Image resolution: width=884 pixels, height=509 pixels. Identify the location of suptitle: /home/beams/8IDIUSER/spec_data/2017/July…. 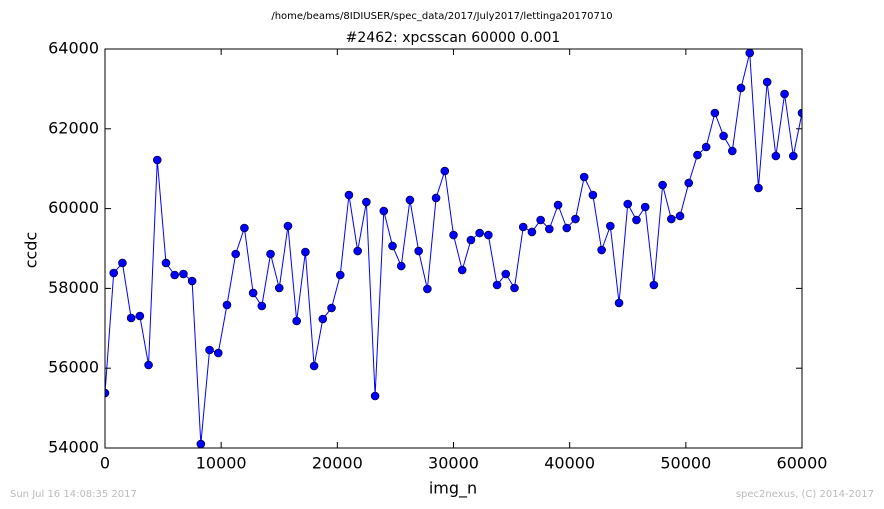
(441, 16).